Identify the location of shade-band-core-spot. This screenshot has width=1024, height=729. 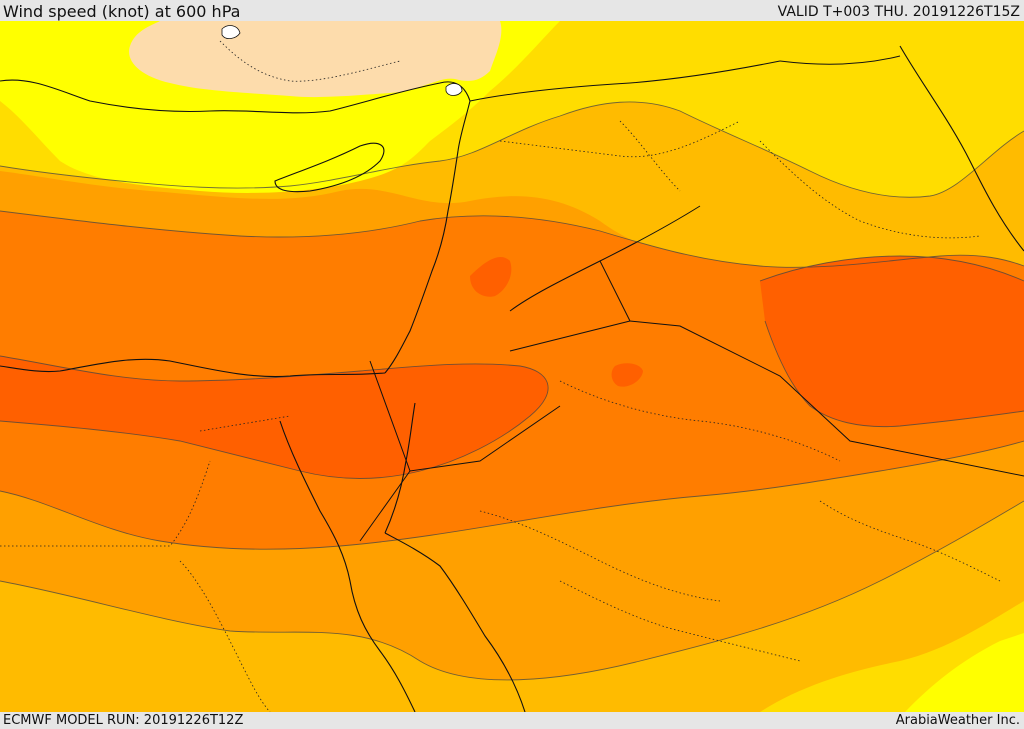
(627, 375).